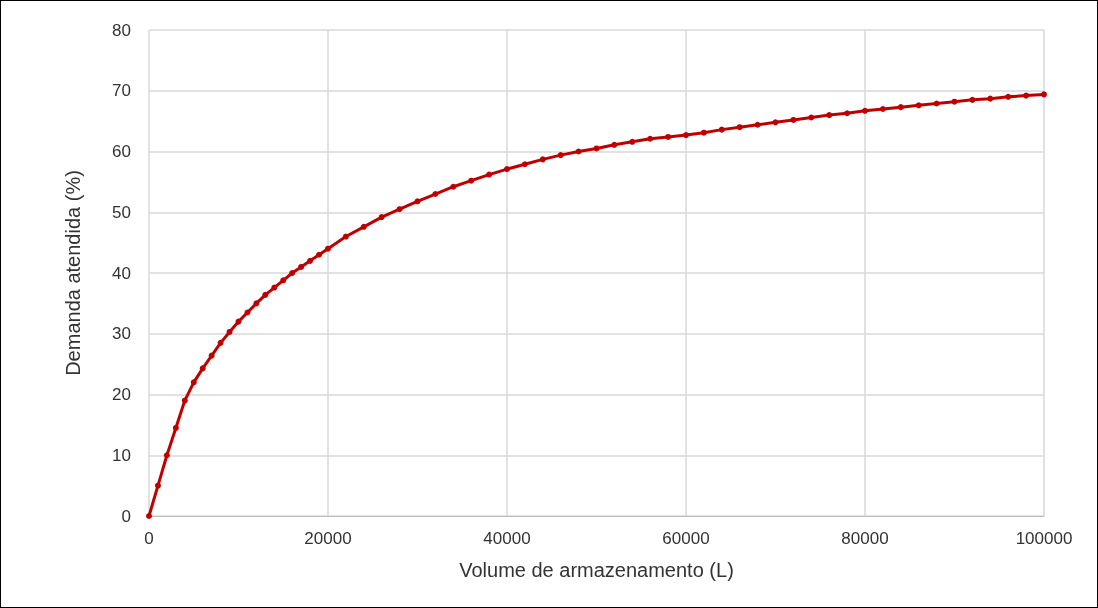  Describe the element at coordinates (121, 394) in the screenshot. I see `y-tick-label: 20` at that location.